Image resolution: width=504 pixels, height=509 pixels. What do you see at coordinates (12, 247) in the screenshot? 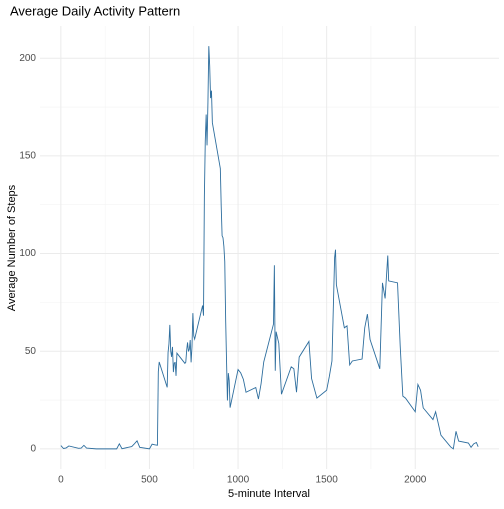
I see `y-axis-label: Average Number of Steps` at bounding box center [12, 247].